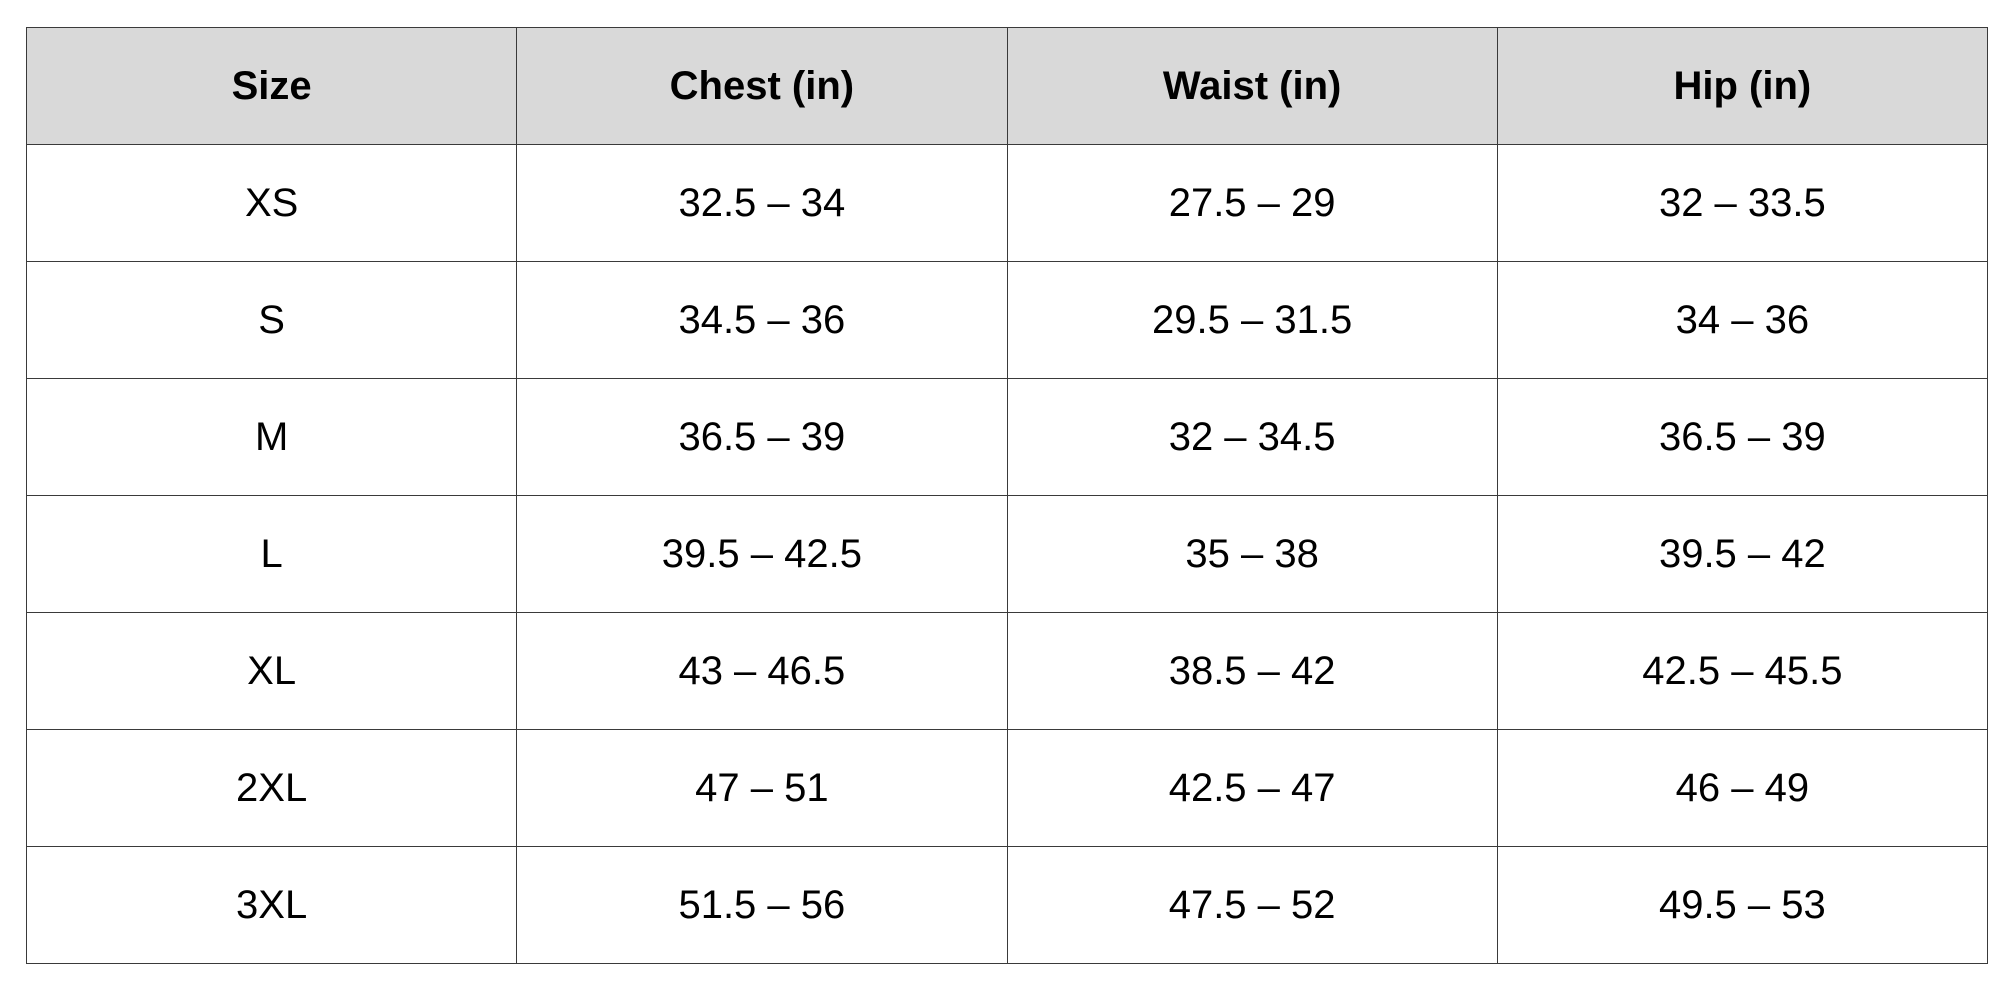 The width and height of the screenshot is (2000, 1000). Describe the element at coordinates (762, 554) in the screenshot. I see `cell-chest: 39.5 – 42.5` at that location.